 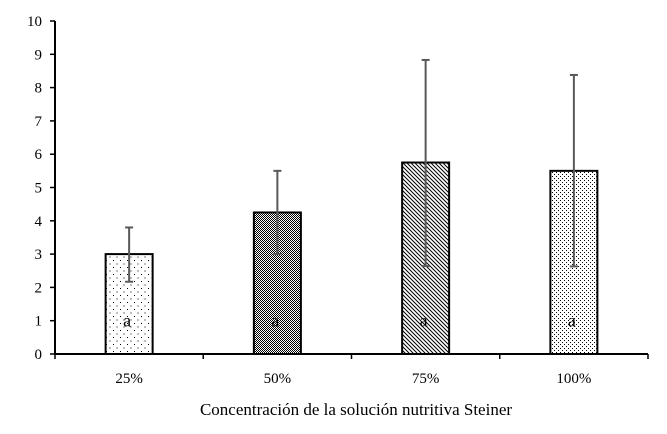 What do you see at coordinates (426, 379) in the screenshot?
I see `x-tick-label: 75%` at bounding box center [426, 379].